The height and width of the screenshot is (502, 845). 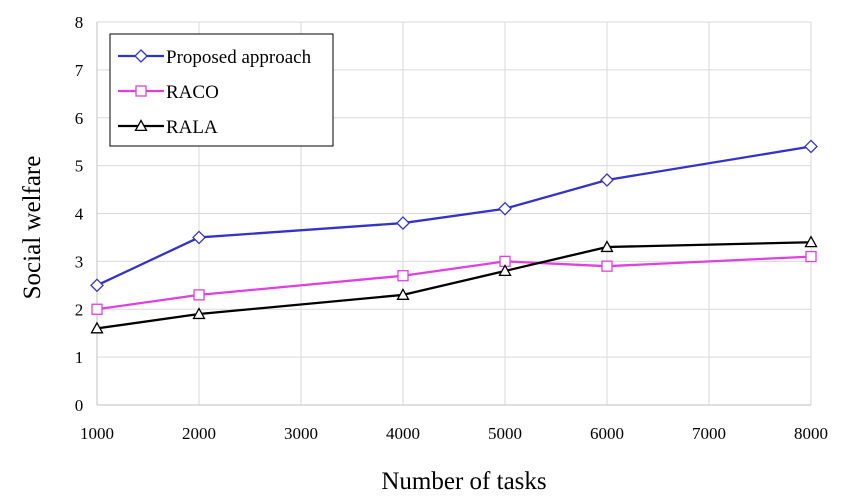 I want to click on x-tick-label: 3000, so click(x=301, y=433).